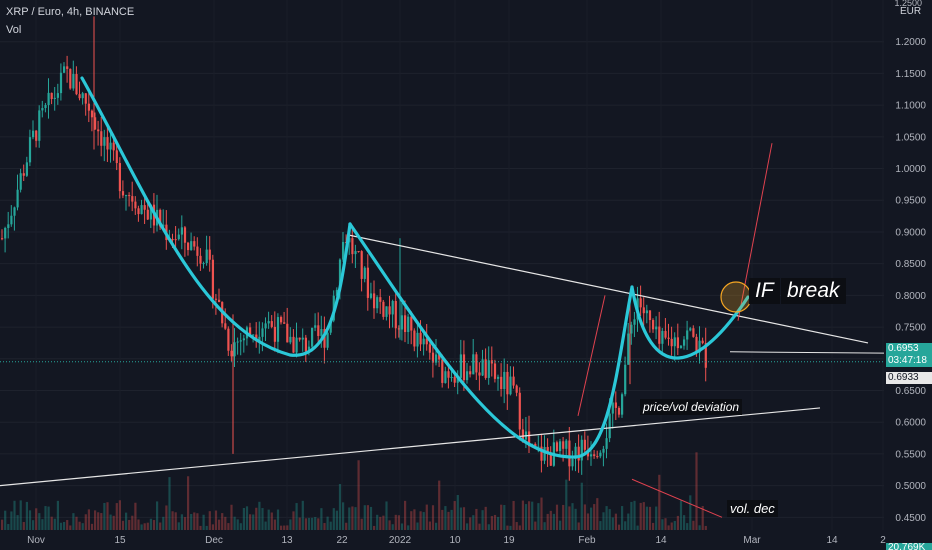 Image resolution: width=932 pixels, height=550 pixels. What do you see at coordinates (677, 498) in the screenshot?
I see `volume-decline-line` at bounding box center [677, 498].